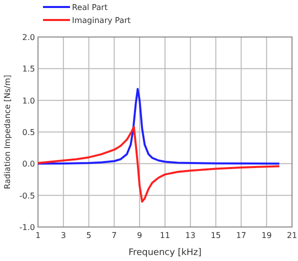 The image size is (298, 261). Describe the element at coordinates (139, 235) in the screenshot. I see `x-tick-label: 9` at that location.